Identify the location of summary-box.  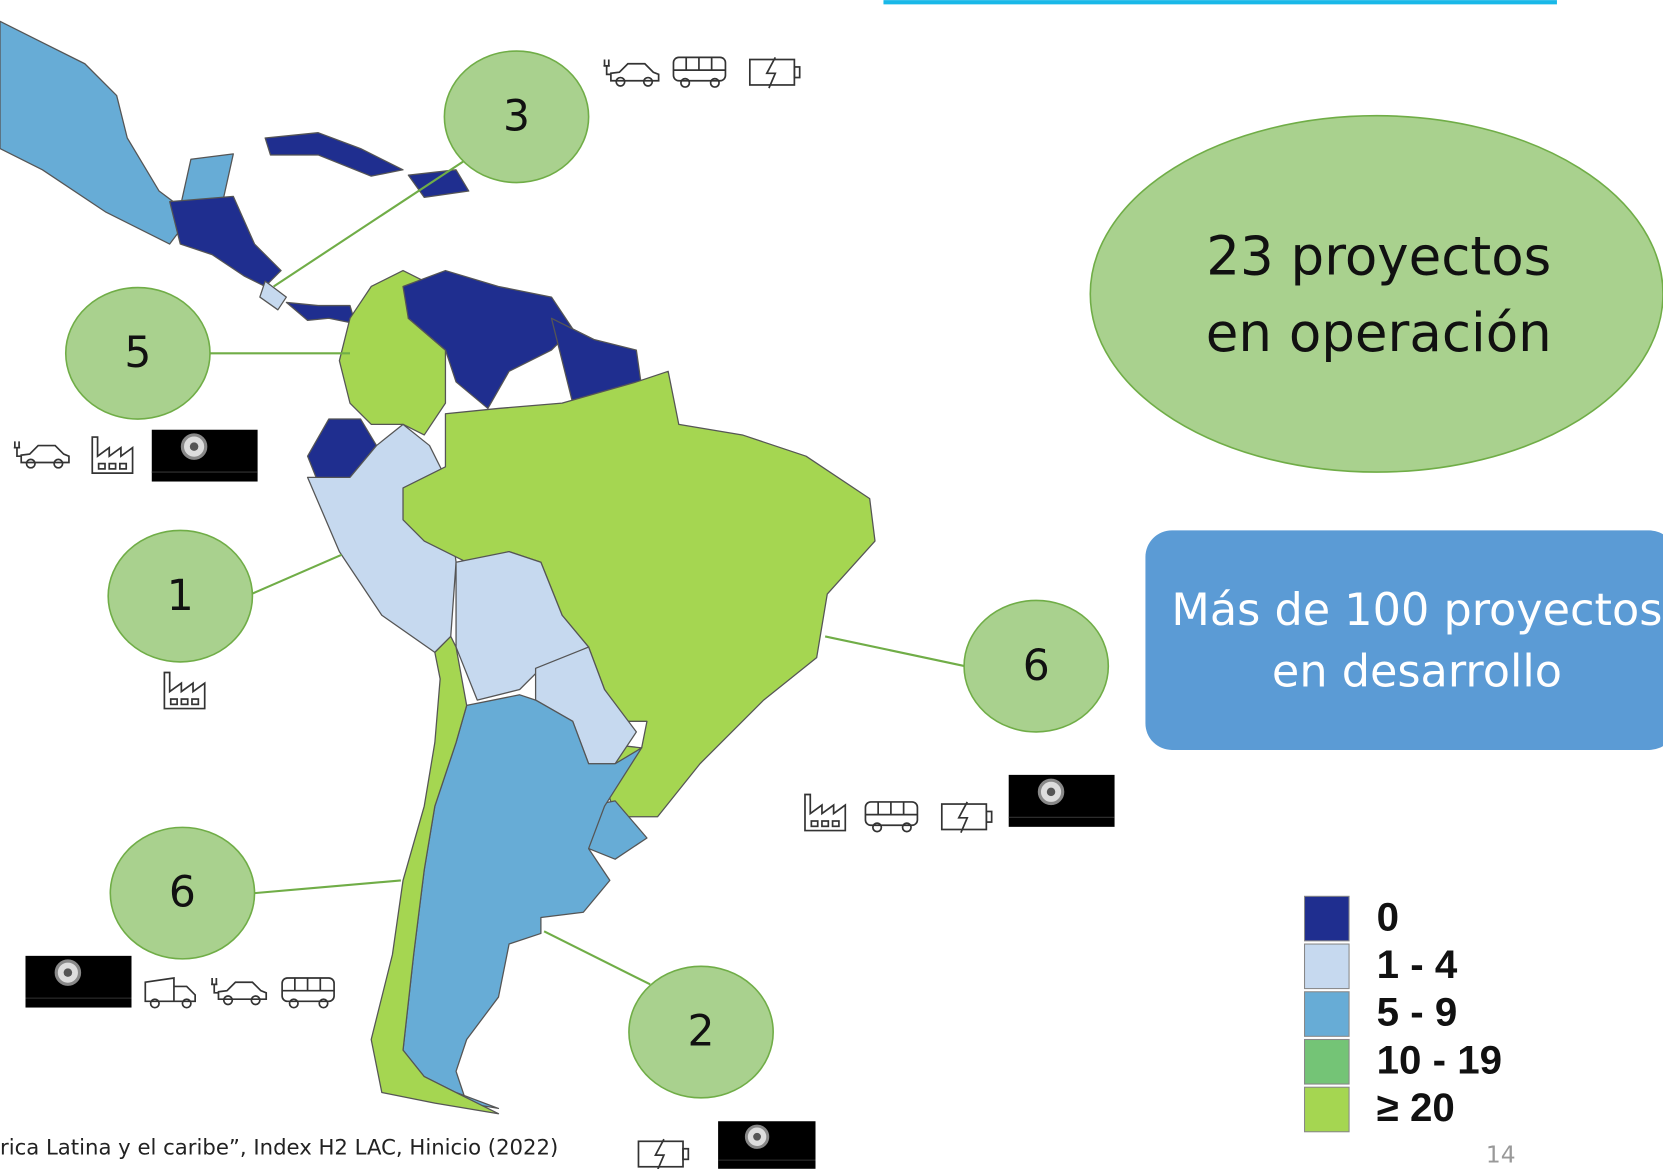
(1404, 640).